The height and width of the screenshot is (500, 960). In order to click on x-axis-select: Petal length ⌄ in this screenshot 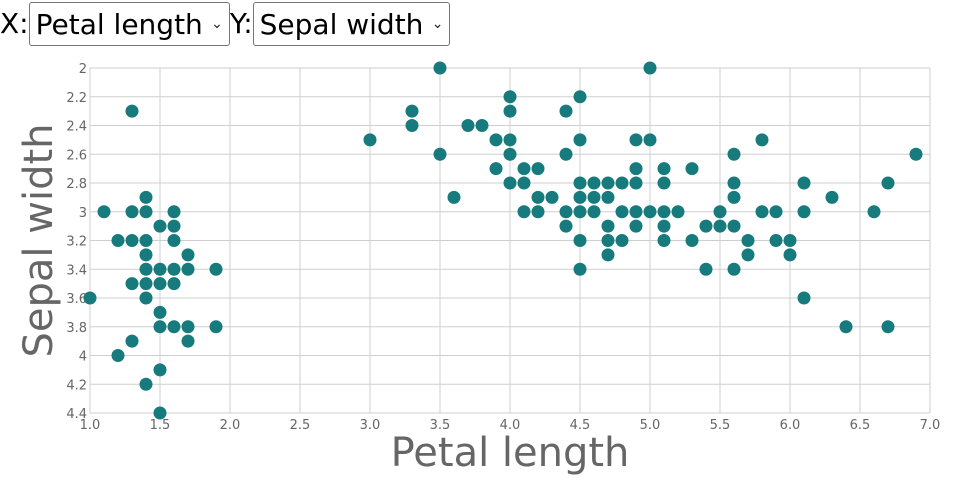, I will do `click(129, 24)`.